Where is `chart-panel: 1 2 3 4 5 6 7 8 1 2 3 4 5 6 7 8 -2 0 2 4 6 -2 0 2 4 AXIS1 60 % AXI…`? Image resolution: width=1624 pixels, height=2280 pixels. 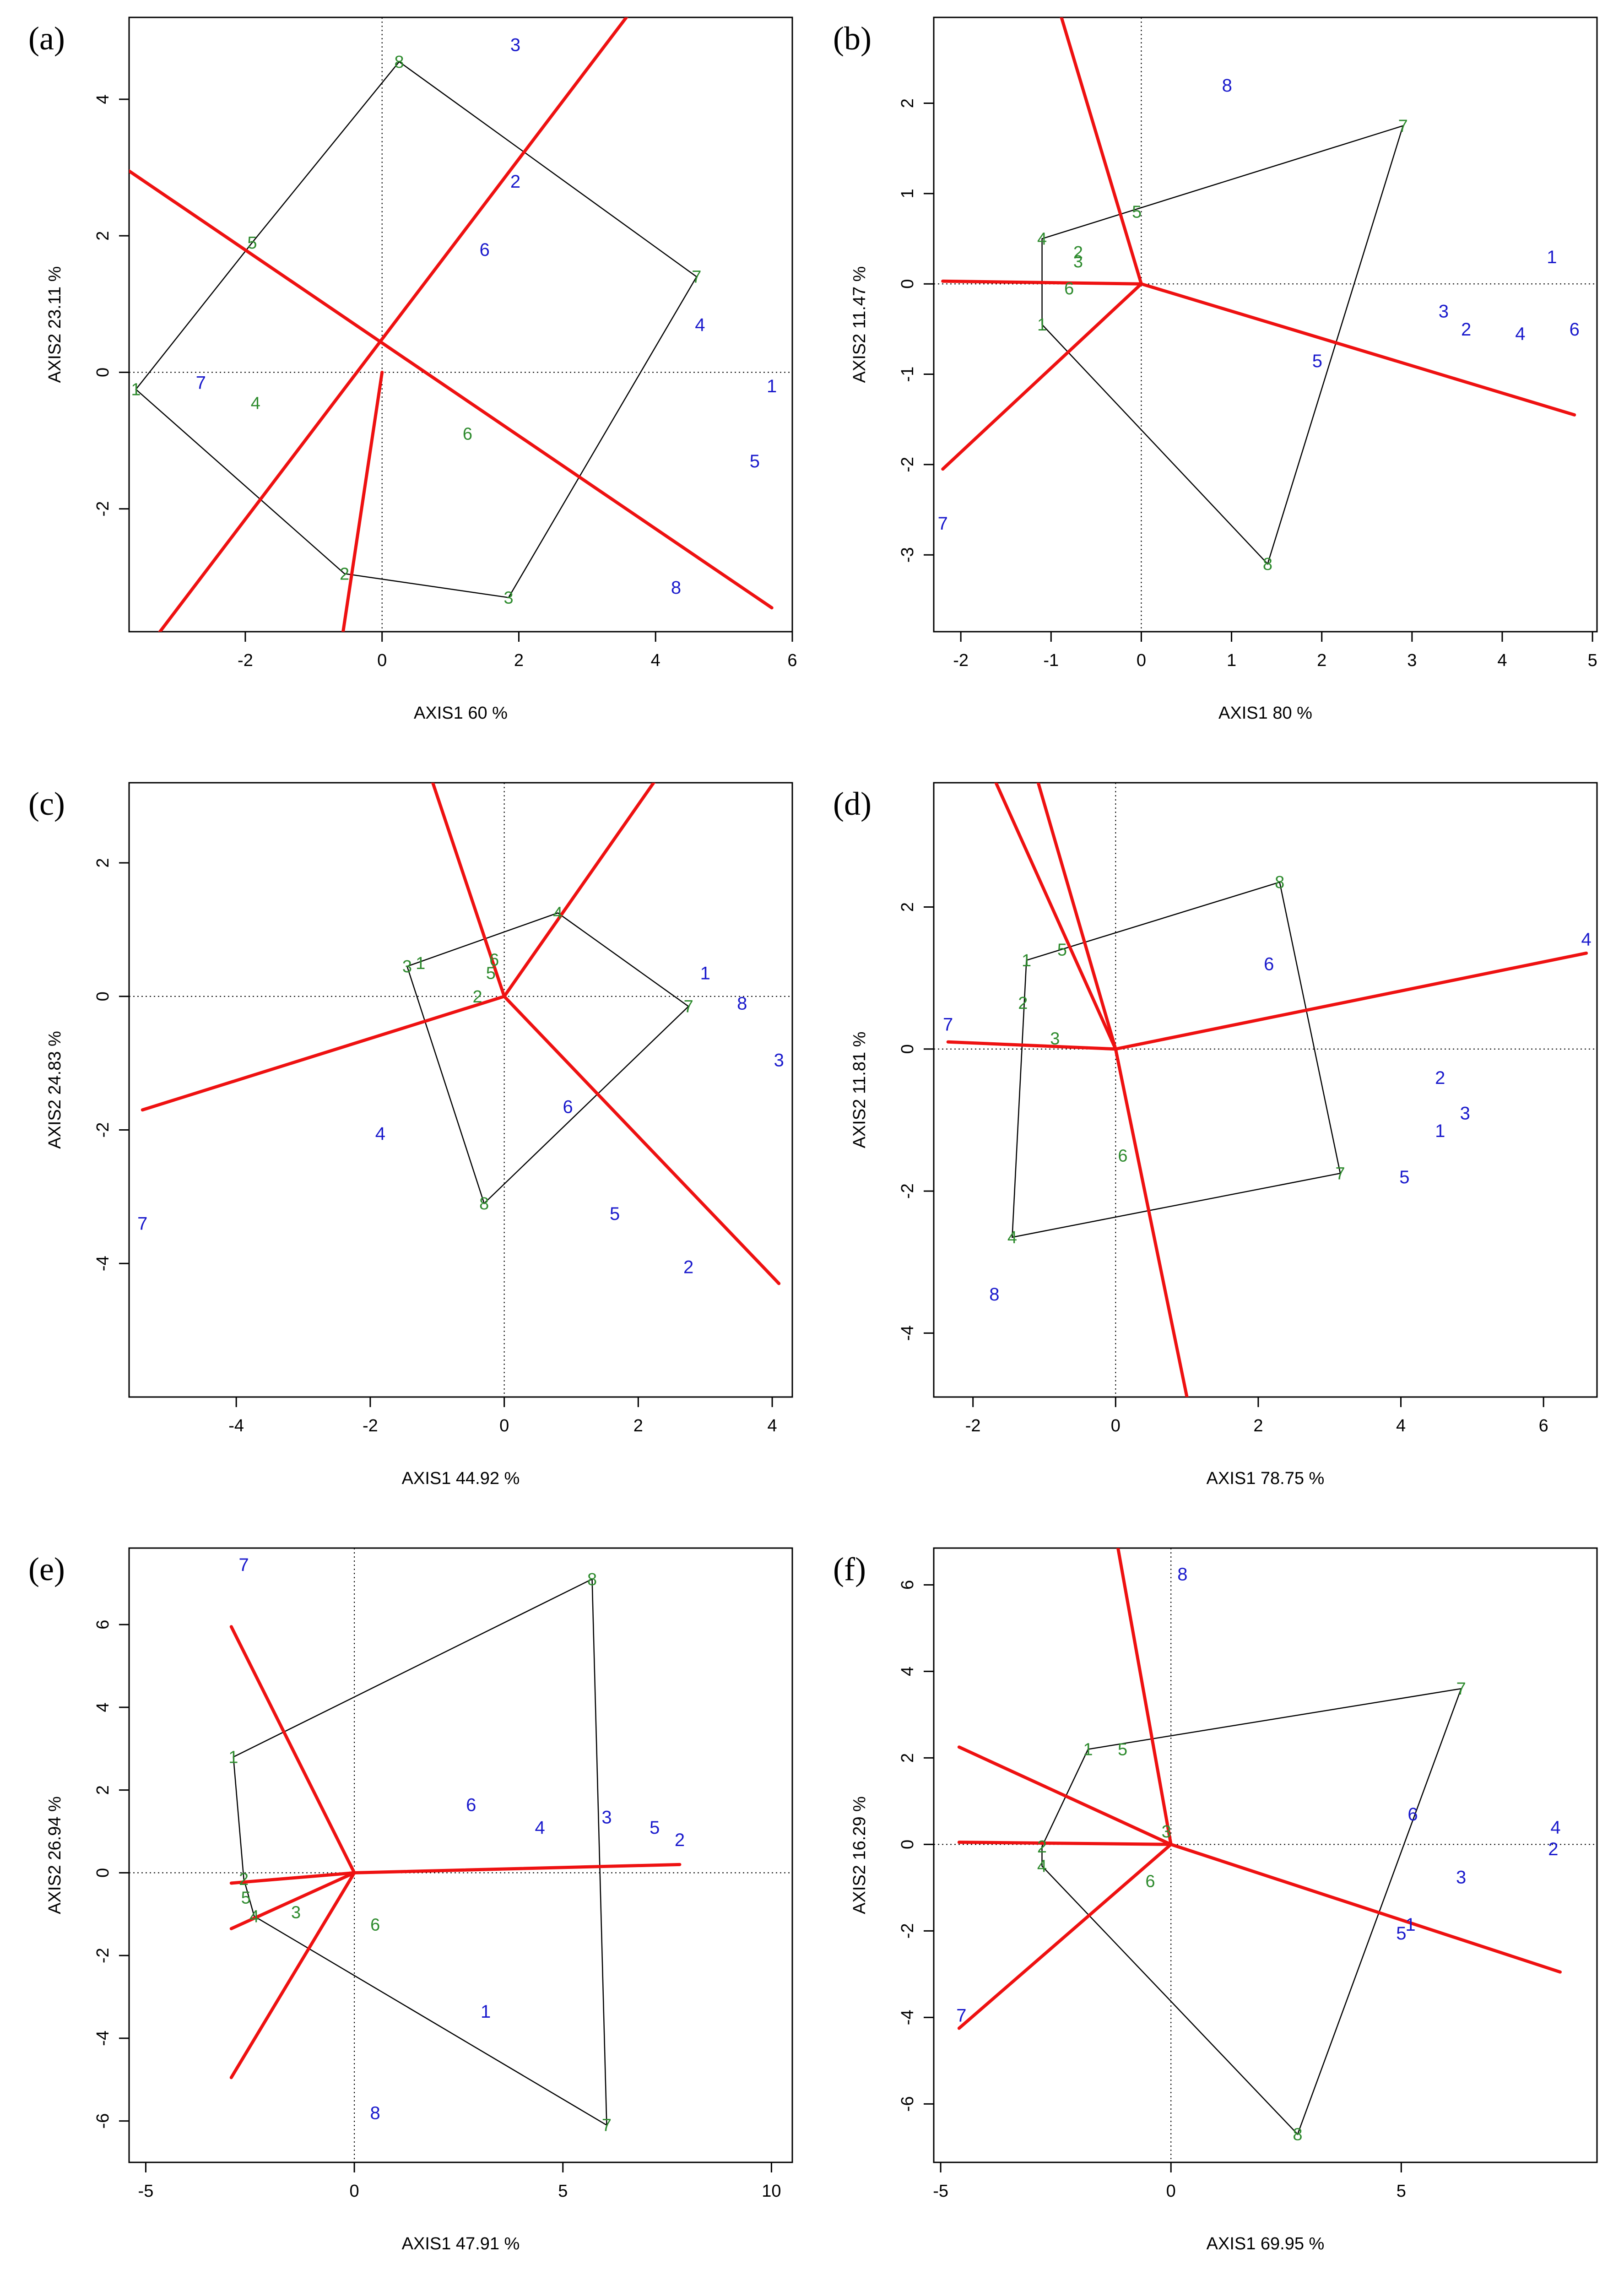
chart-panel: 1 2 3 4 5 6 7 8 1 2 3 4 5 6 7 8 -2 0 2 4 6 -2 0 2 4 AXIS1 60 % AXI… is located at coordinates (412, 370).